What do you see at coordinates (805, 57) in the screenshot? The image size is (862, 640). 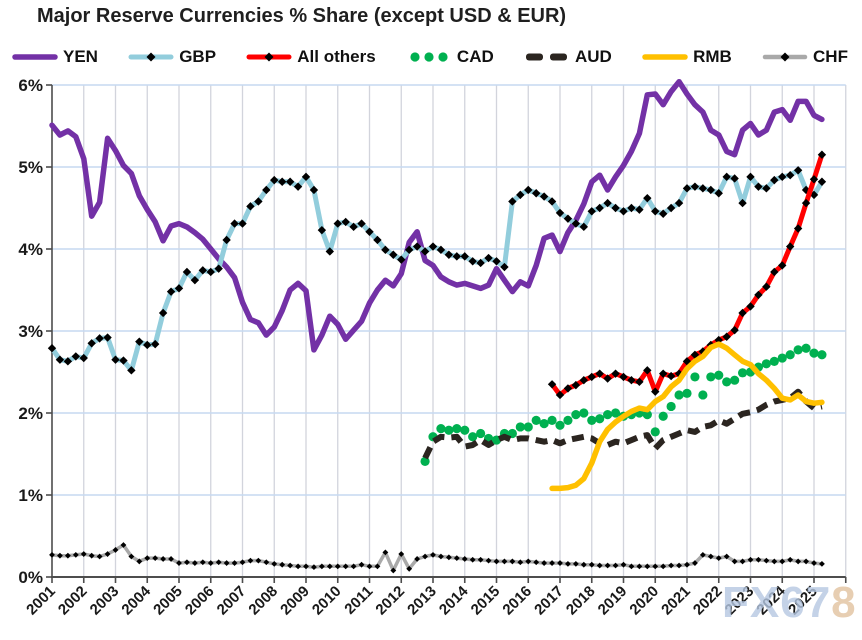 I see `legend-item-chf: CHF` at bounding box center [805, 57].